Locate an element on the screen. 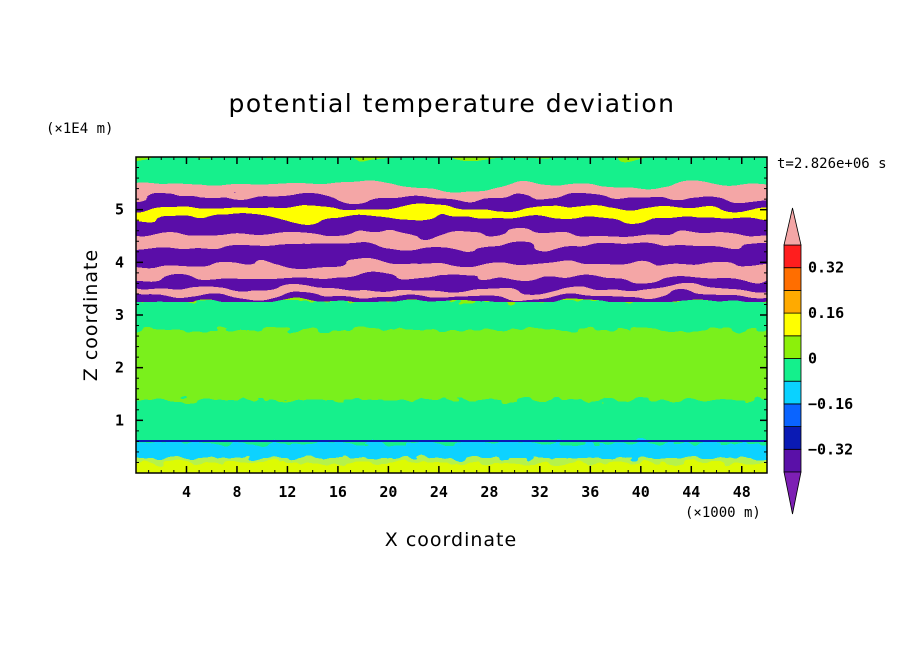 This screenshot has width=904, height=654. colorbar-label: 0.32 is located at coordinates (826, 268).